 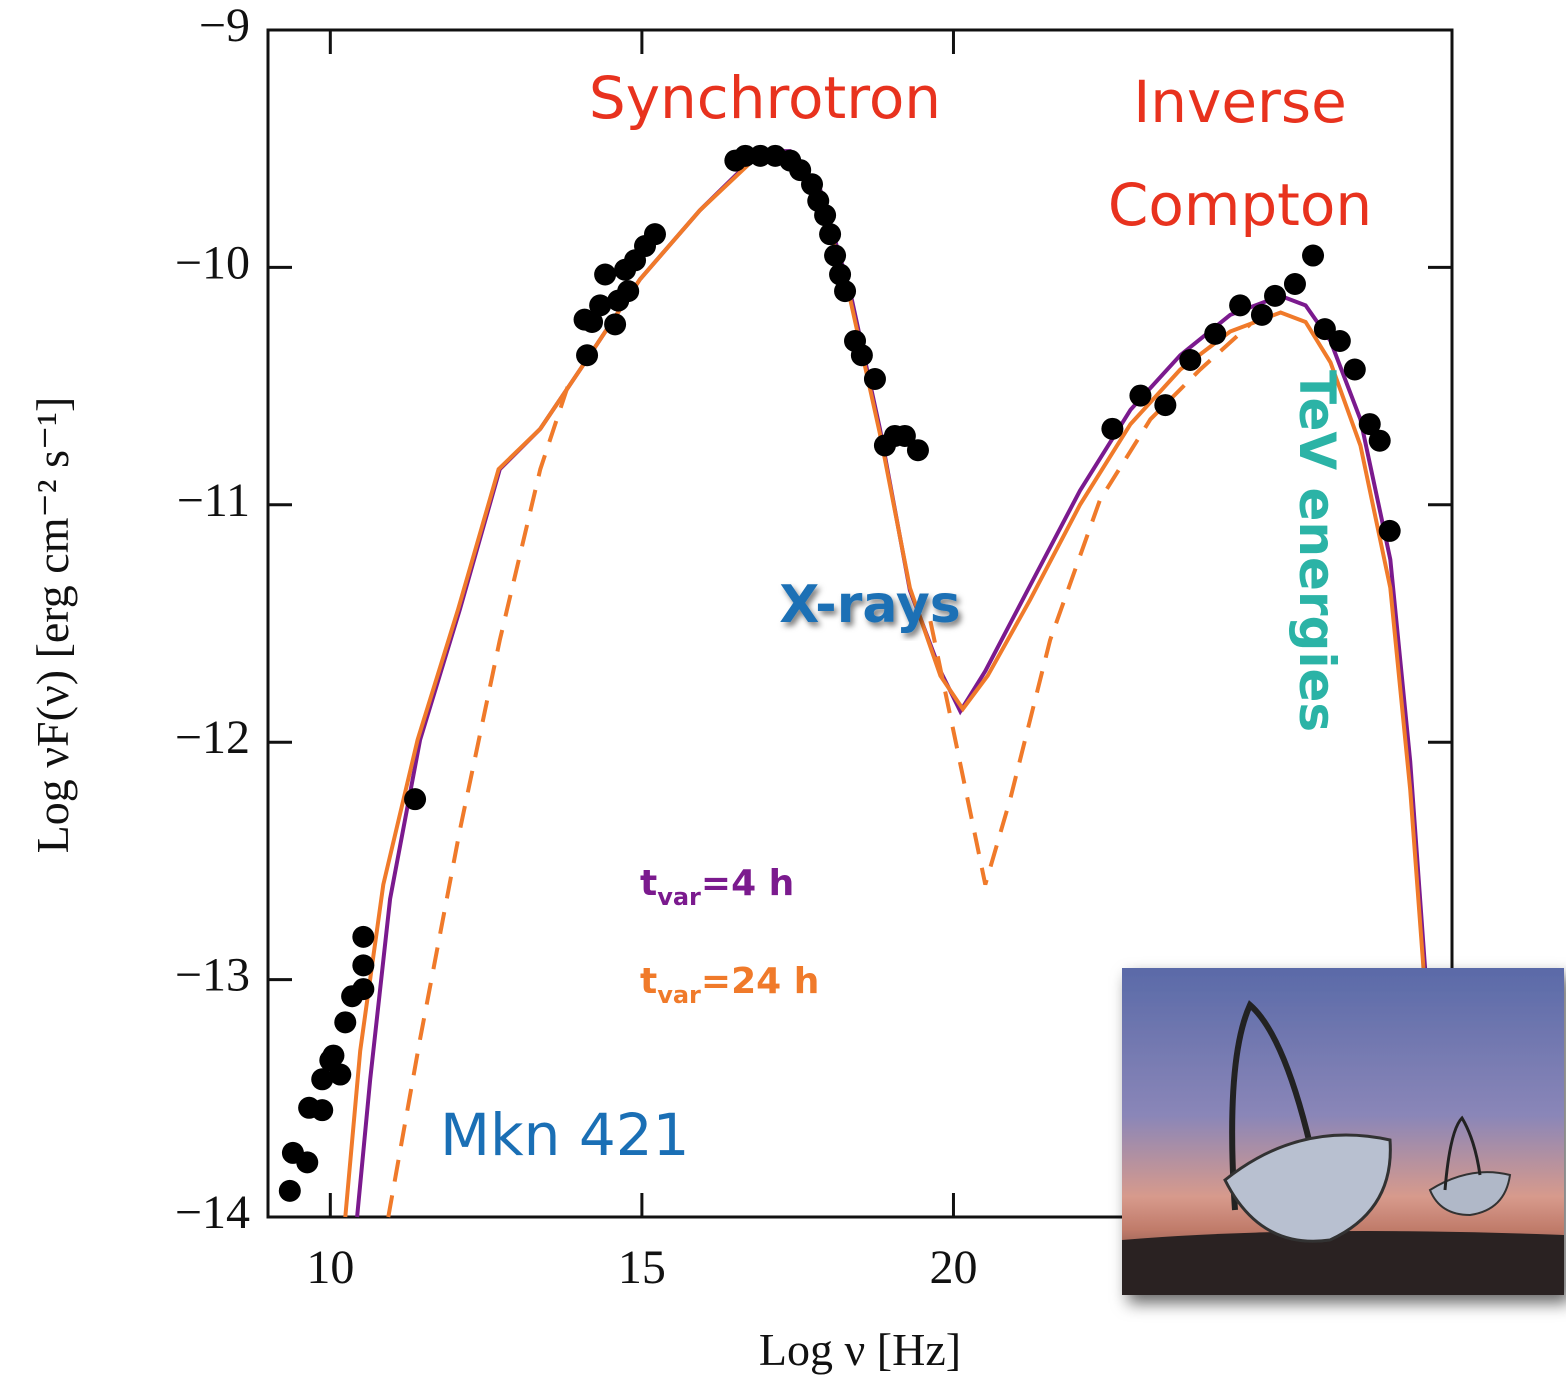 I want to click on x-tick-label: 20, so click(x=953, y=1267).